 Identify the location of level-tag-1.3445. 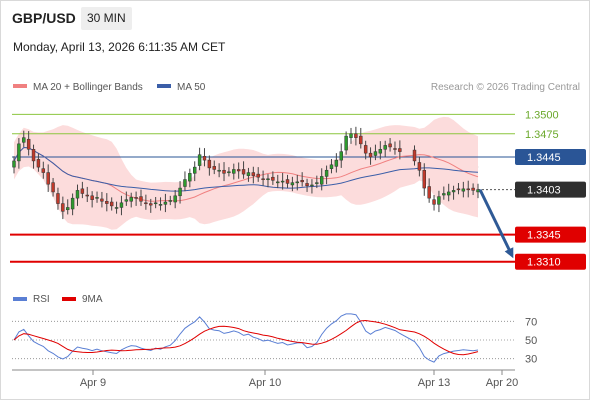
(550, 157).